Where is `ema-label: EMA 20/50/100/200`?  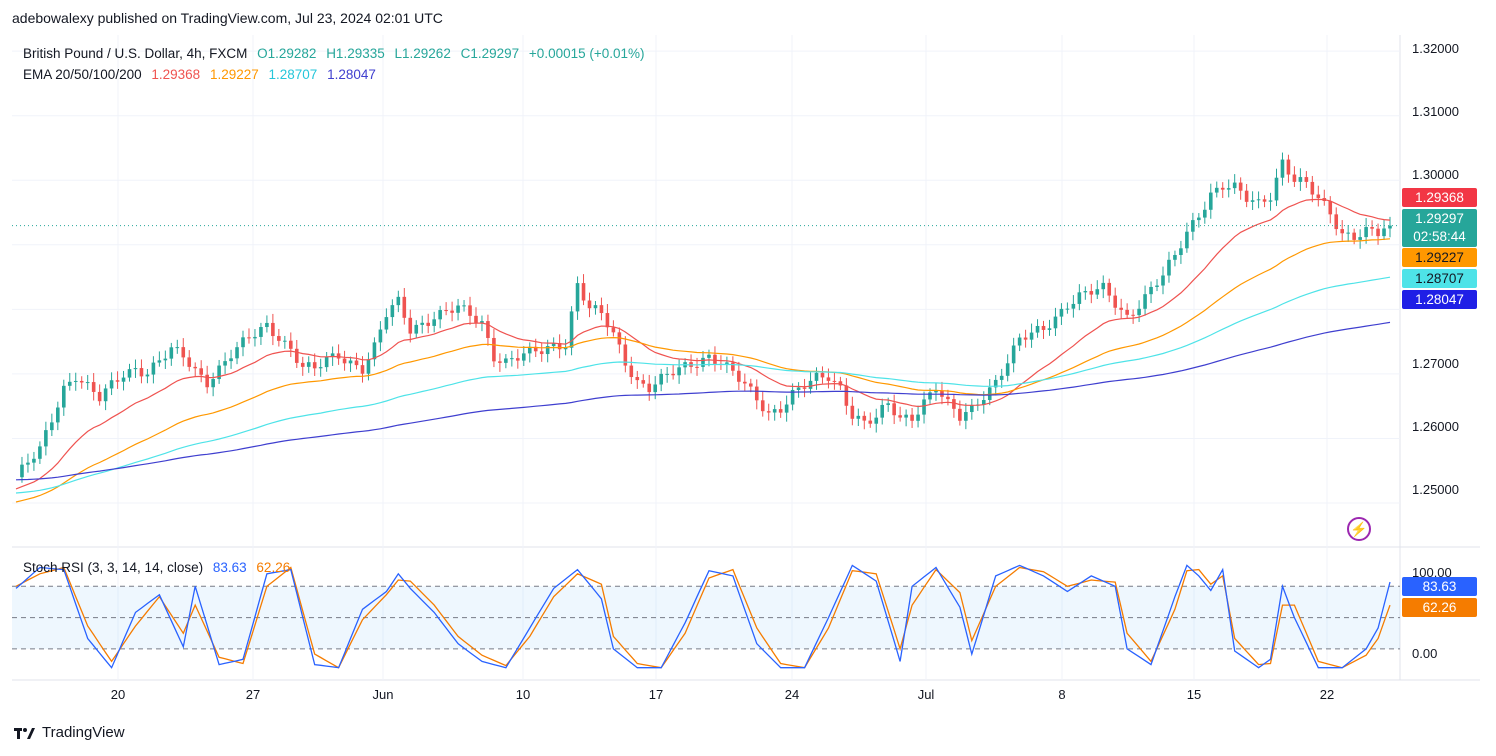
ema-label: EMA 20/50/100/200 is located at coordinates (82, 74).